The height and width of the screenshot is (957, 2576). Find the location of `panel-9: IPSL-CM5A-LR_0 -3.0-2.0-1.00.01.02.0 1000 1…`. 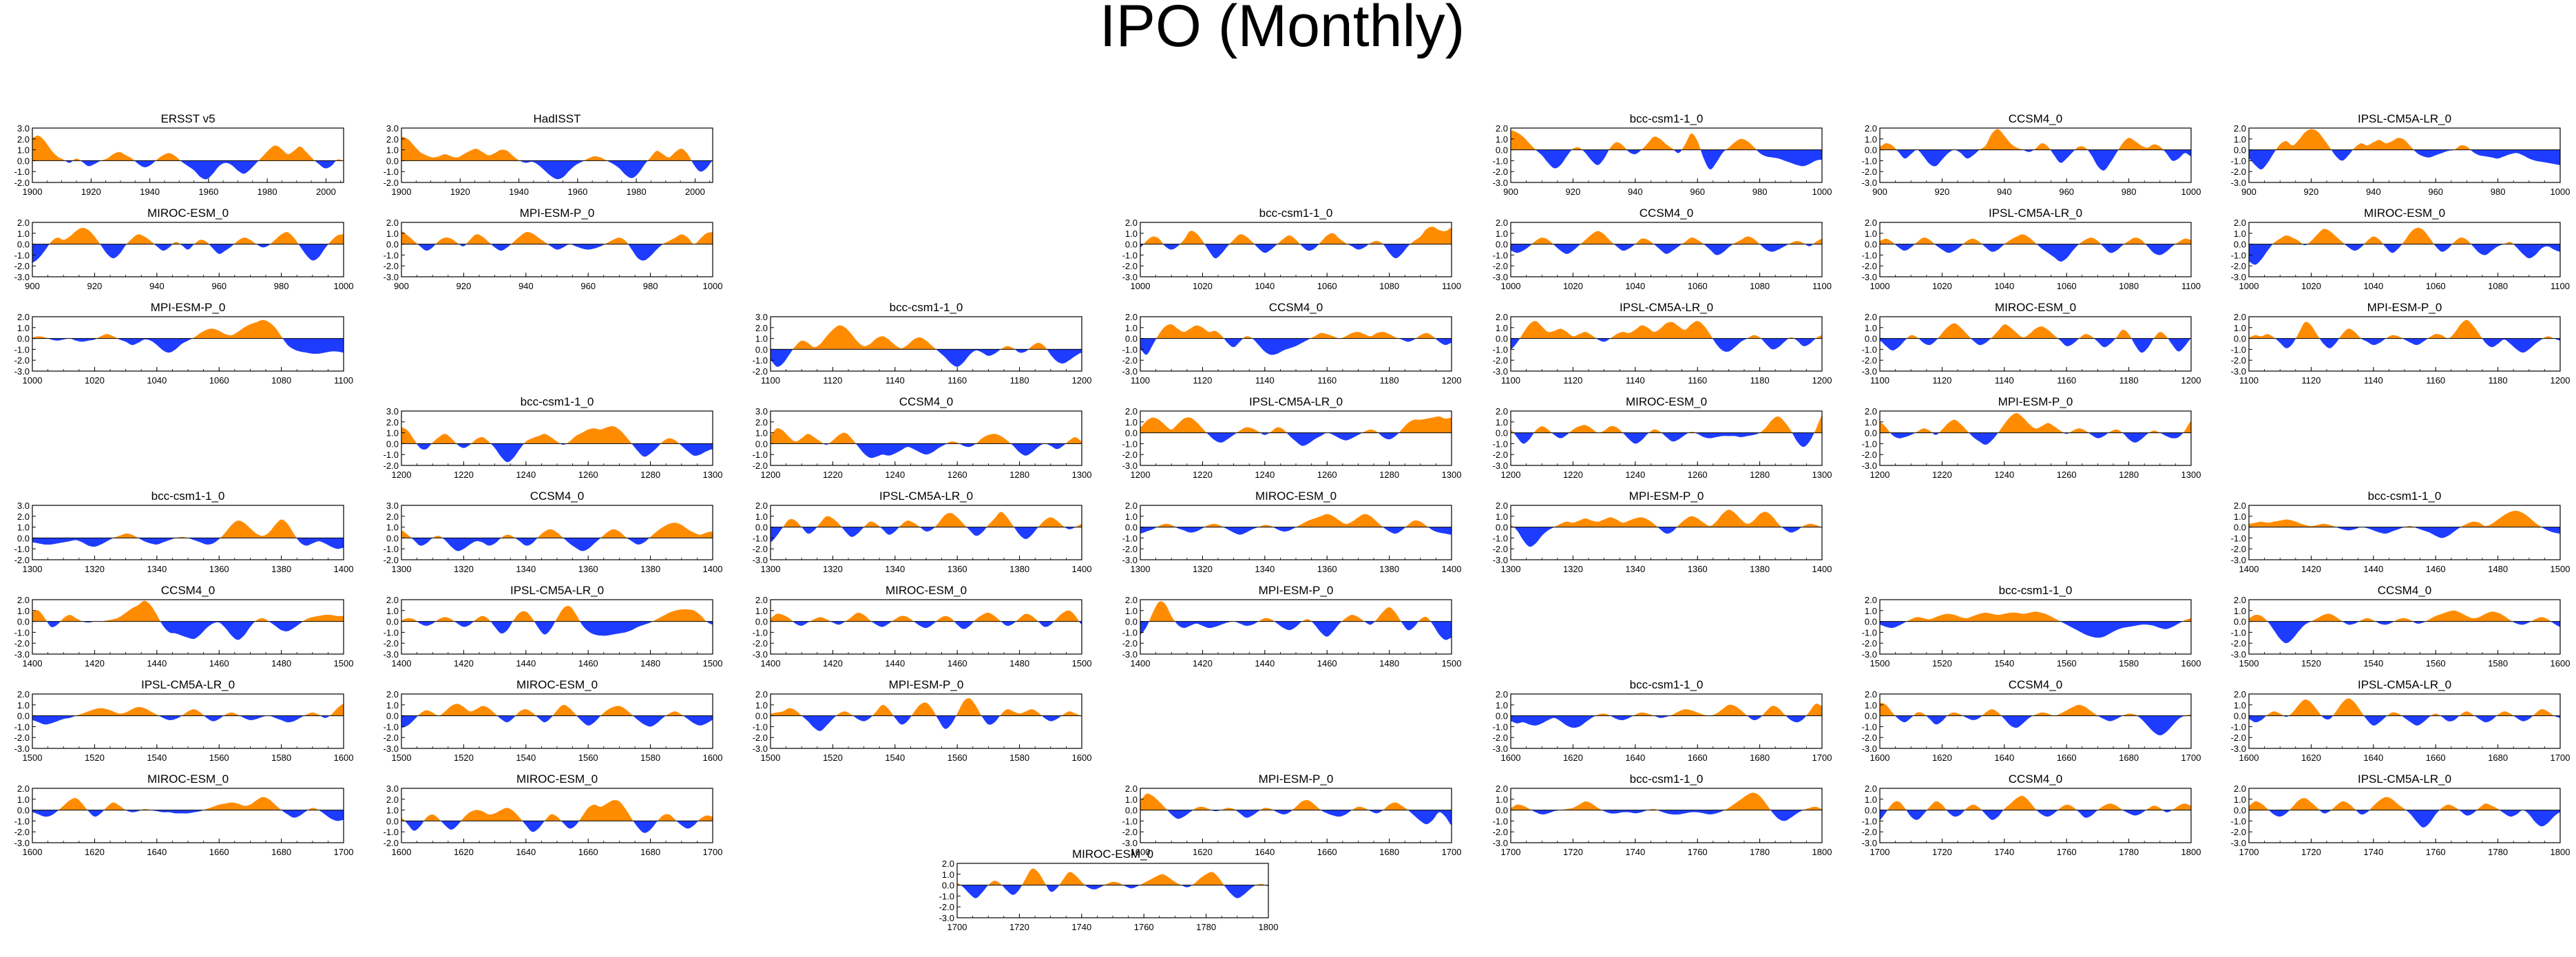

panel-9: IPSL-CM5A-LR_0 -3.0-2.0-1.00.01.02.0 1000 1… is located at coordinates (2031, 249).